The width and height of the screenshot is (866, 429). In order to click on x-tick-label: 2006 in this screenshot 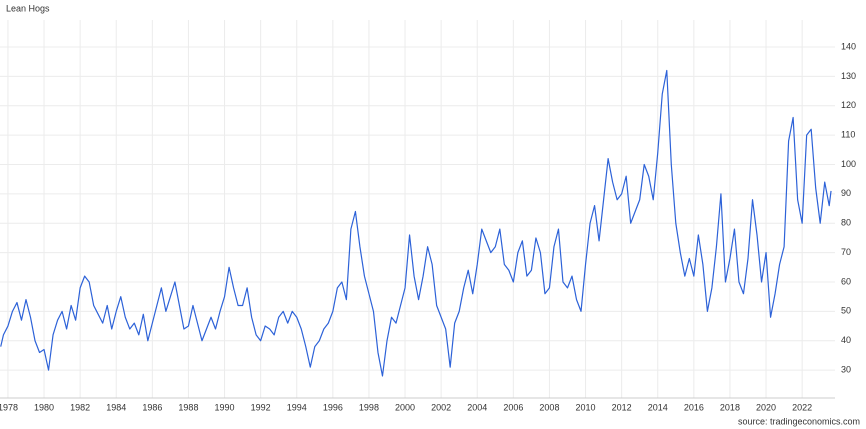, I will do `click(513, 407)`.